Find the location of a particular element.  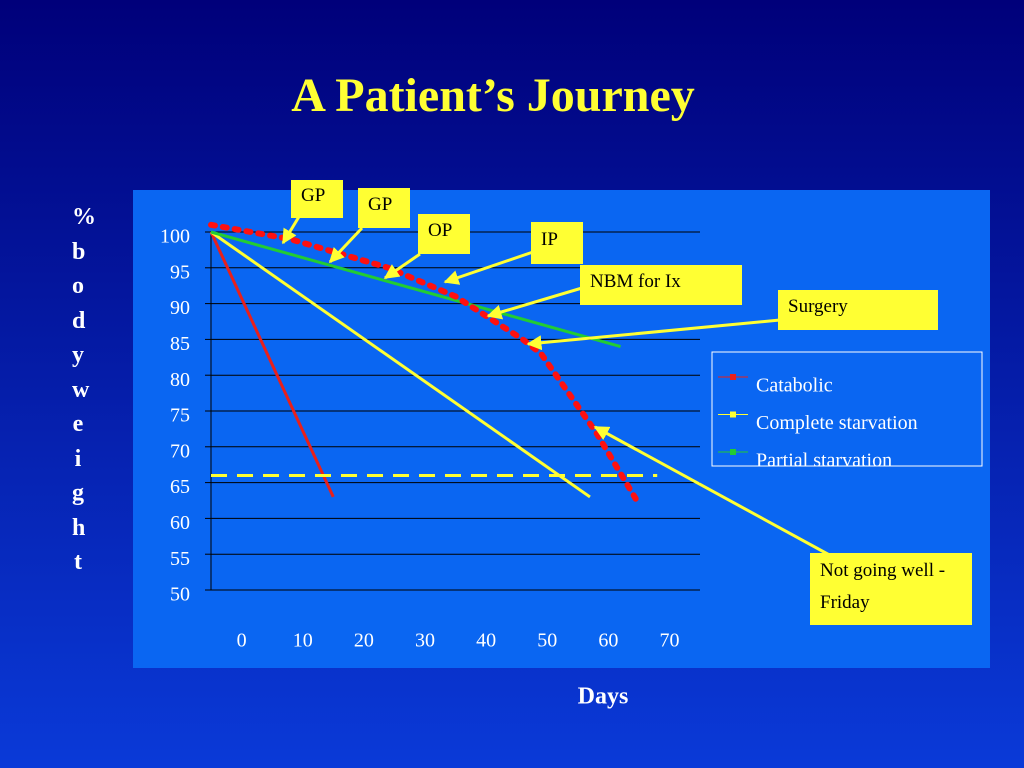

x-tick-label: 30 is located at coordinates (425, 641).